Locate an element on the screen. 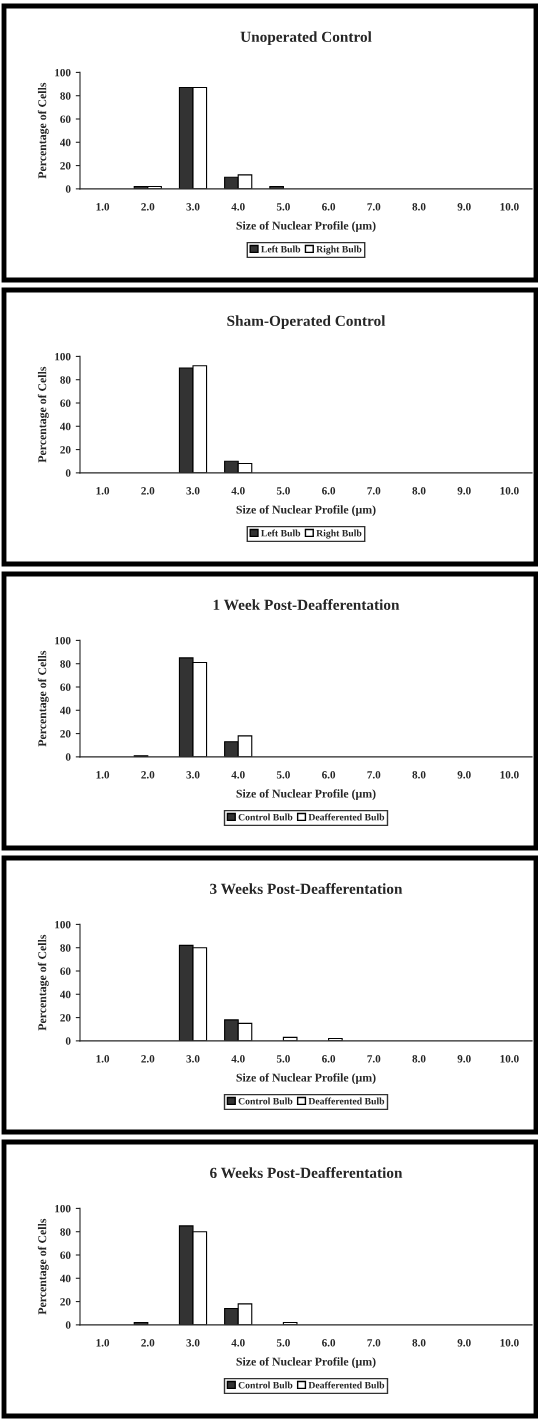  chart-title: 1 Week Post-Deafferentation is located at coordinates (306, 605).